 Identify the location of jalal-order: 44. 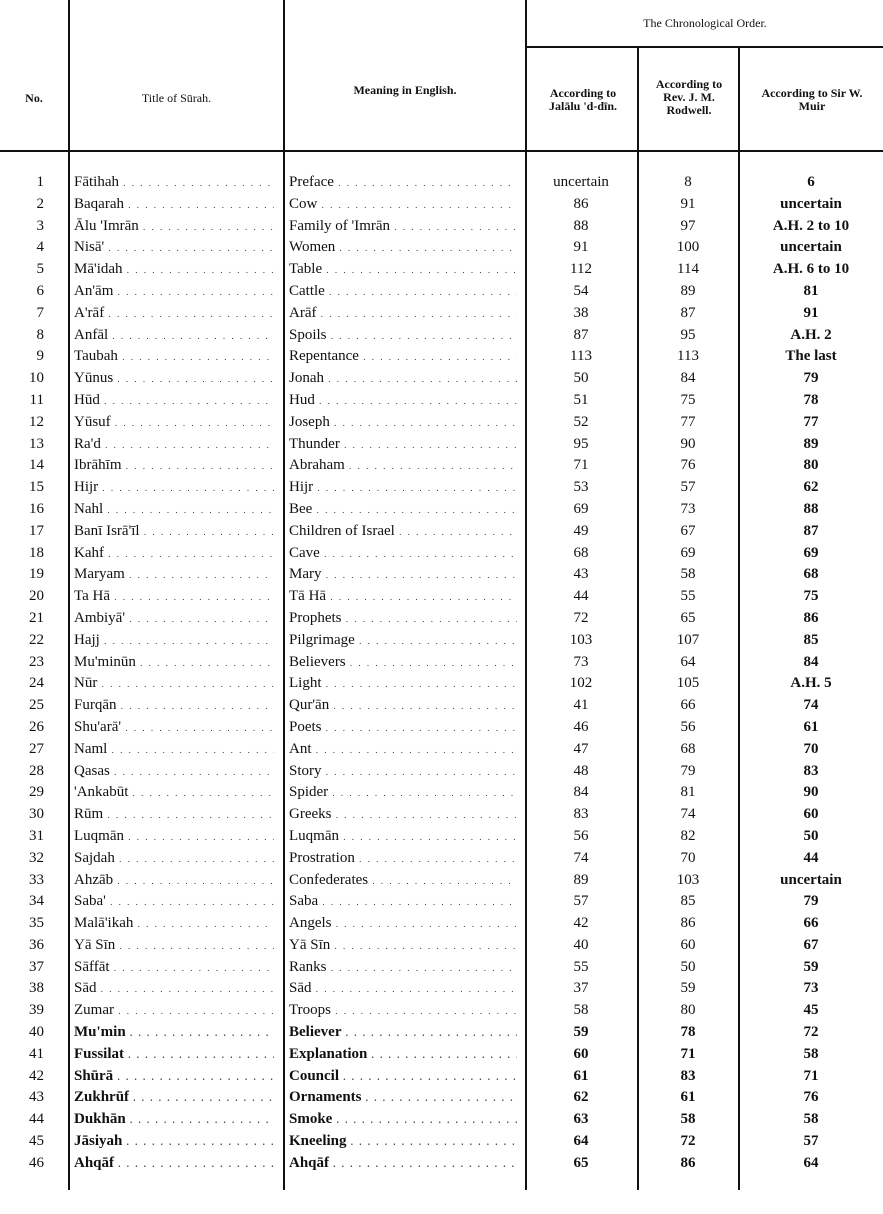
(581, 596).